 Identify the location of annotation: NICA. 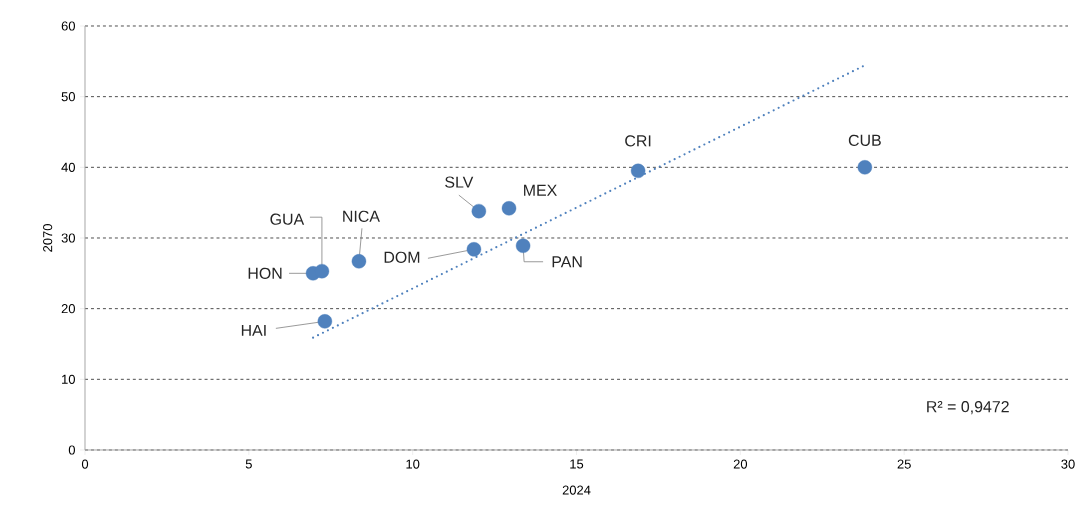
(361, 216).